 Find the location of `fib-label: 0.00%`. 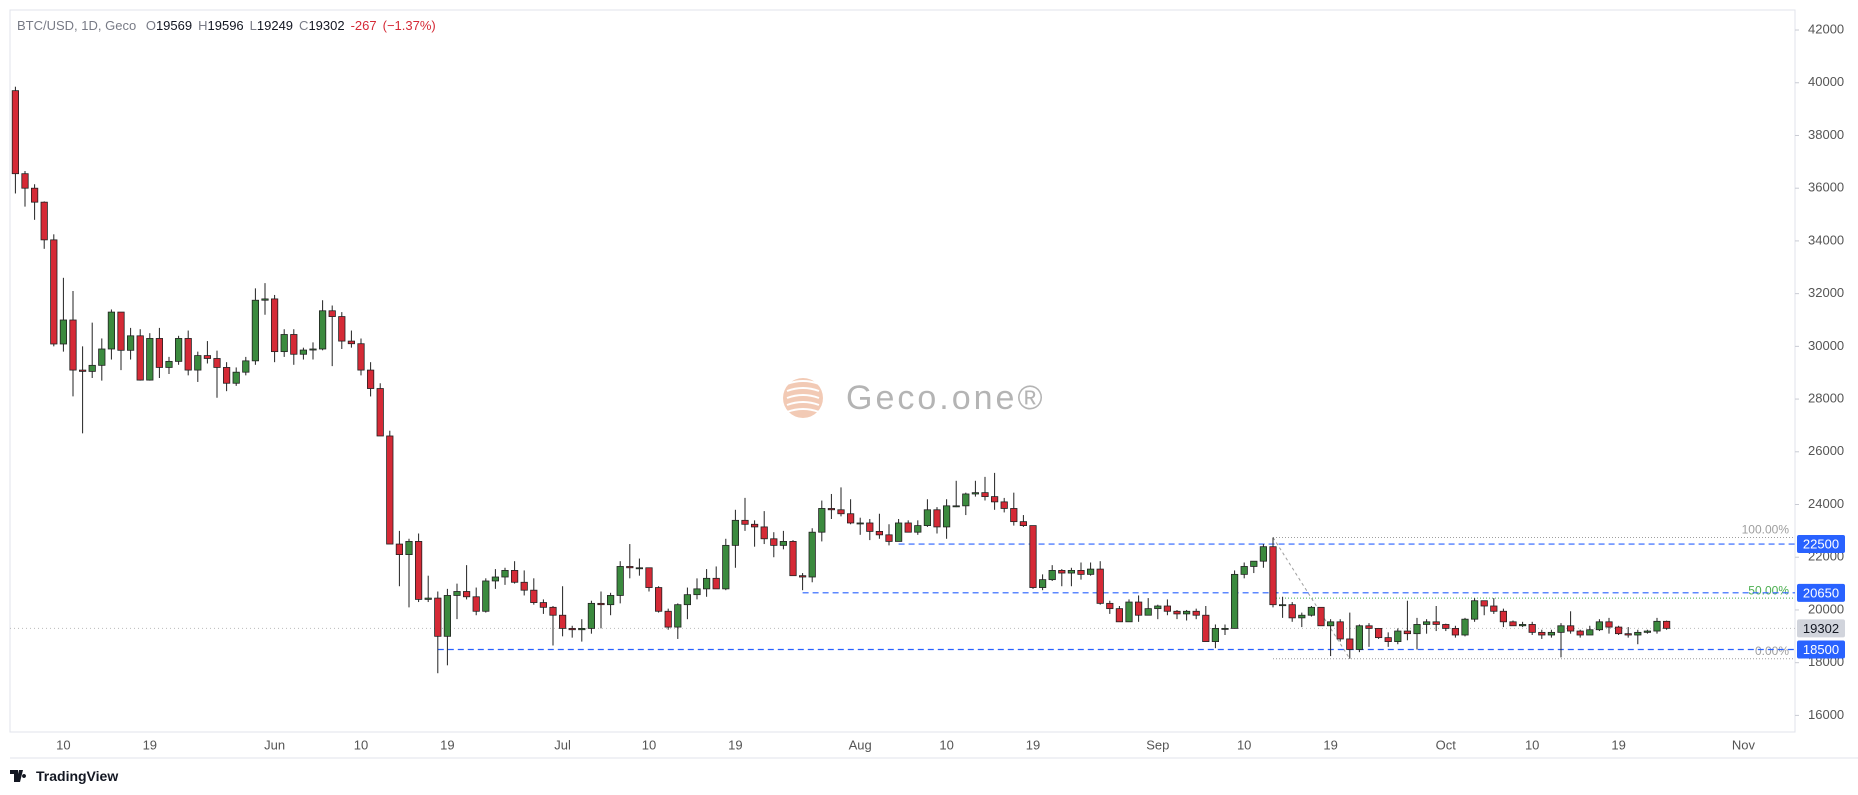

fib-label: 0.00% is located at coordinates (1772, 651).